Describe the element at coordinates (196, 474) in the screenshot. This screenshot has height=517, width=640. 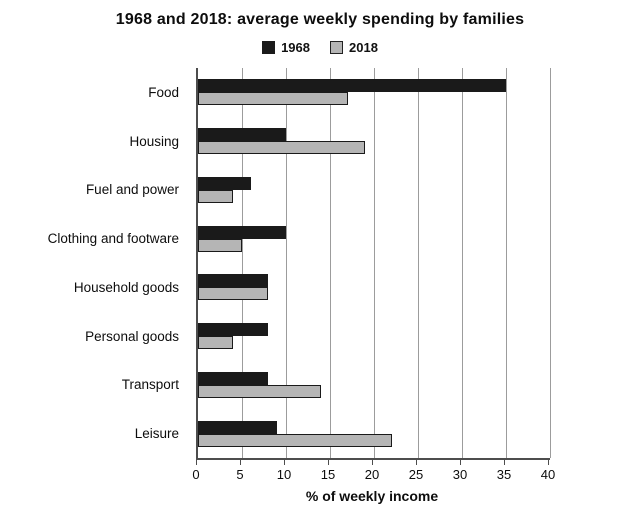
I see `tick-label: 0` at that location.